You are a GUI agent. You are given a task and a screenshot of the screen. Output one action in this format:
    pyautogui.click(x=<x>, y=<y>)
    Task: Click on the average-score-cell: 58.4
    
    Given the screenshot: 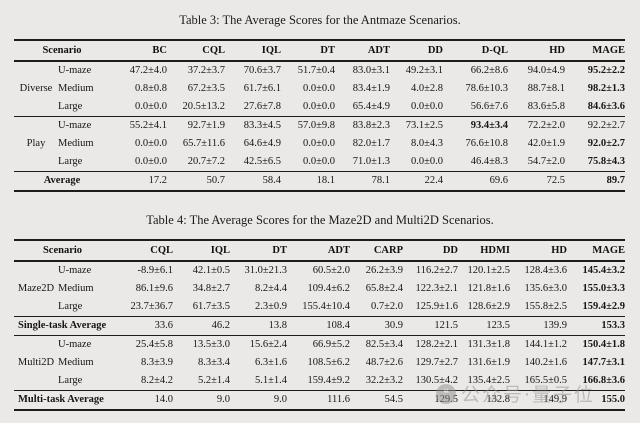 What is the action you would take?
    pyautogui.click(x=253, y=181)
    